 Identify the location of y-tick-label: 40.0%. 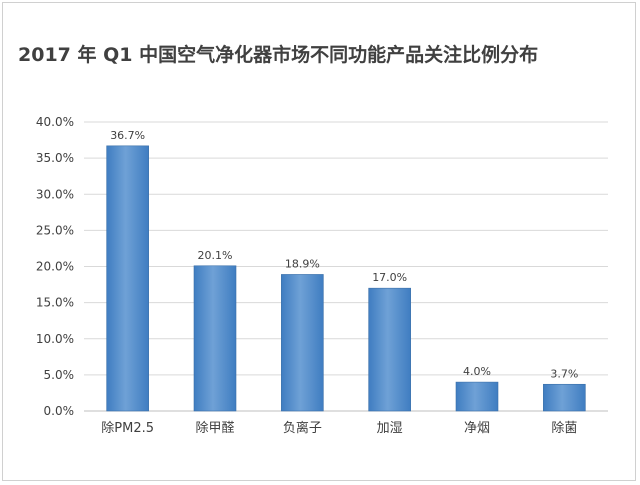
(55, 122).